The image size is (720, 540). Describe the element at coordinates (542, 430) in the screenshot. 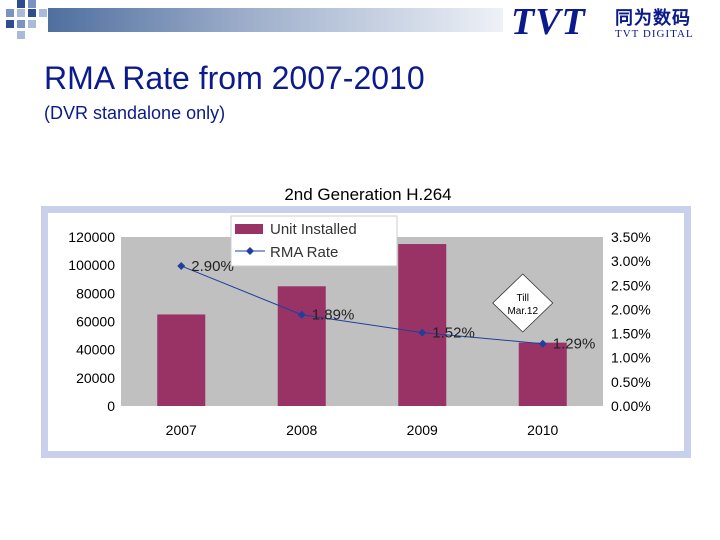

I see `x-tick-2010: 2010` at that location.